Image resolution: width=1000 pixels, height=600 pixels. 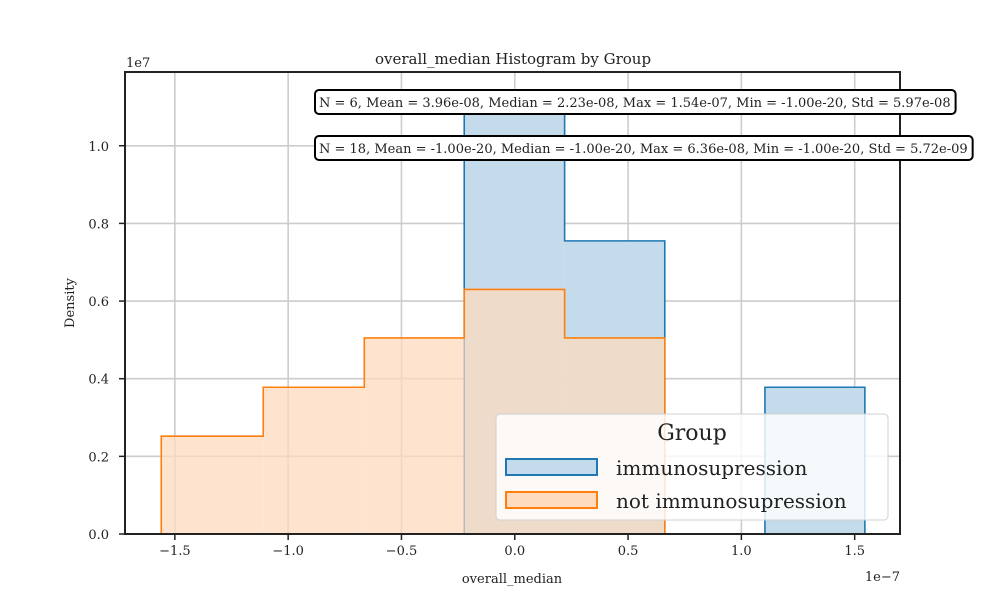 I want to click on legend-title: Group, so click(x=692, y=433).